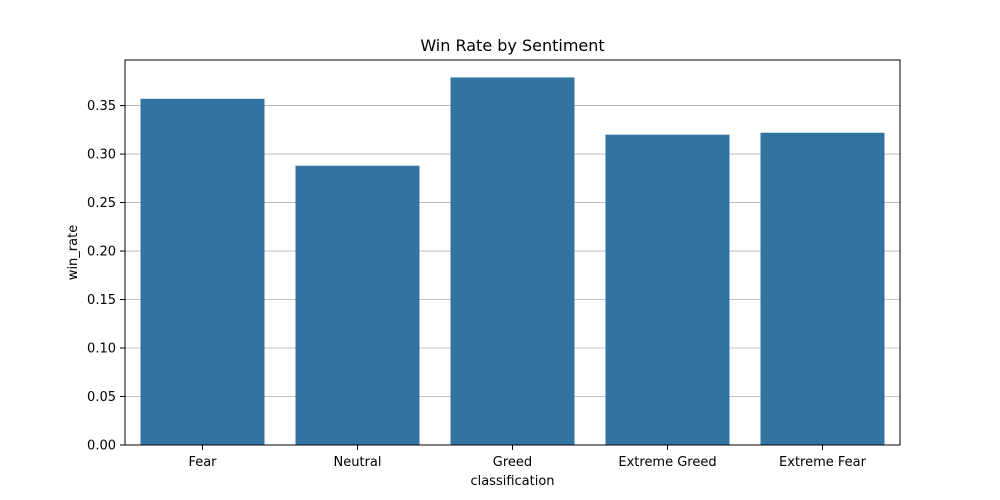 This screenshot has width=1000, height=500. What do you see at coordinates (101, 397) in the screenshot?
I see `y-tick-label: 0.05` at bounding box center [101, 397].